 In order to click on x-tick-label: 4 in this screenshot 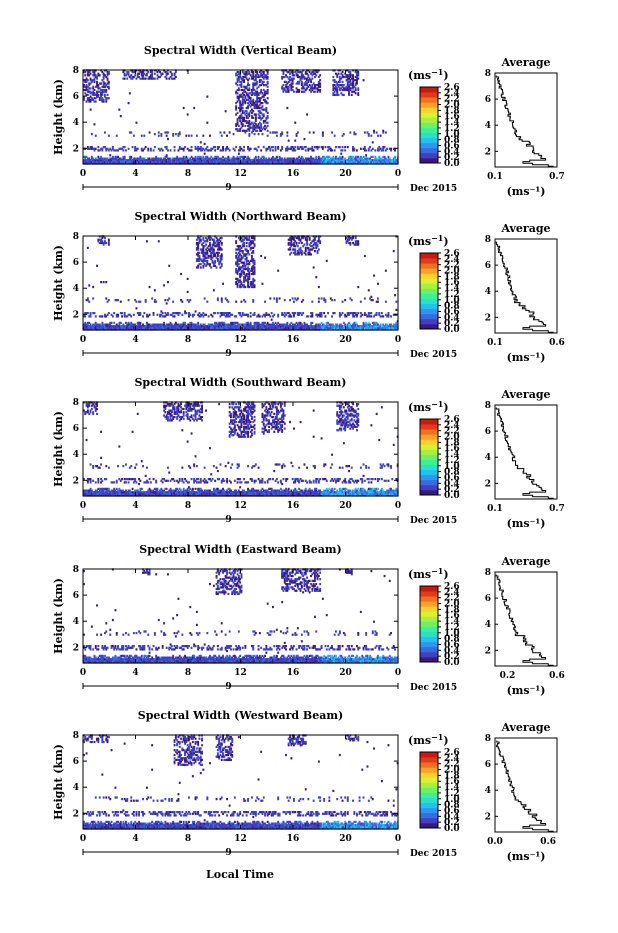, I will do `click(135, 340)`.